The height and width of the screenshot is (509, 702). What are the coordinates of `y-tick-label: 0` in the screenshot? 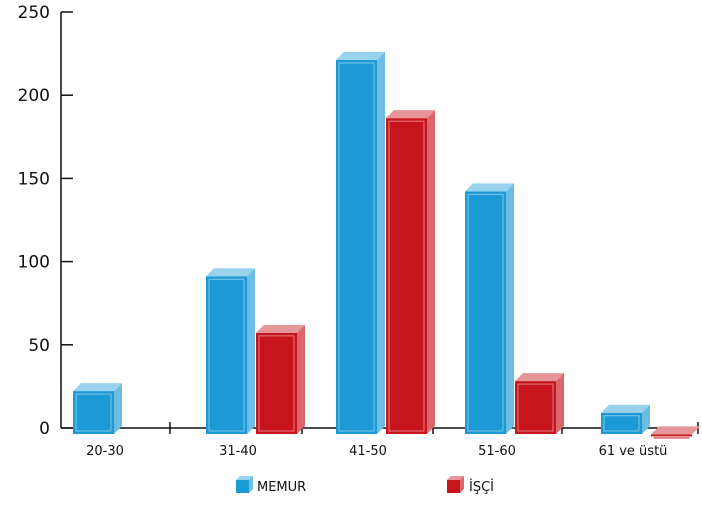 It's located at (44, 429).